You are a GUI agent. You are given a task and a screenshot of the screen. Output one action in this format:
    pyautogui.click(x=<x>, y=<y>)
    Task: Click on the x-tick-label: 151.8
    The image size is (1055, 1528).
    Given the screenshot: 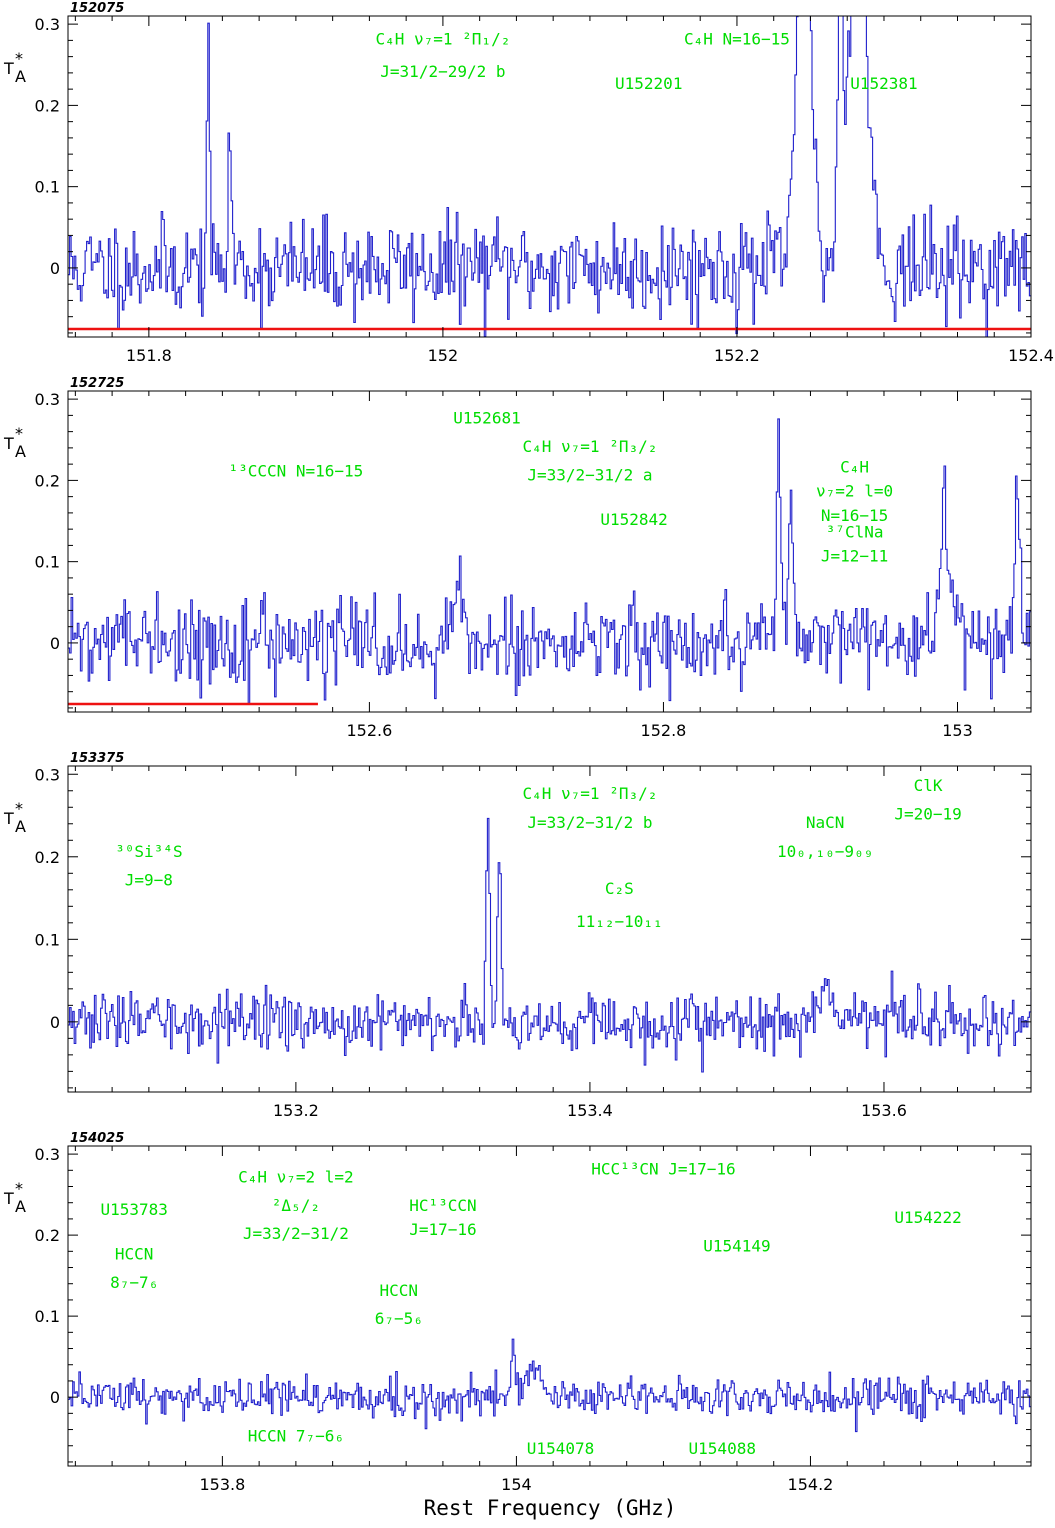 What is the action you would take?
    pyautogui.click(x=149, y=355)
    